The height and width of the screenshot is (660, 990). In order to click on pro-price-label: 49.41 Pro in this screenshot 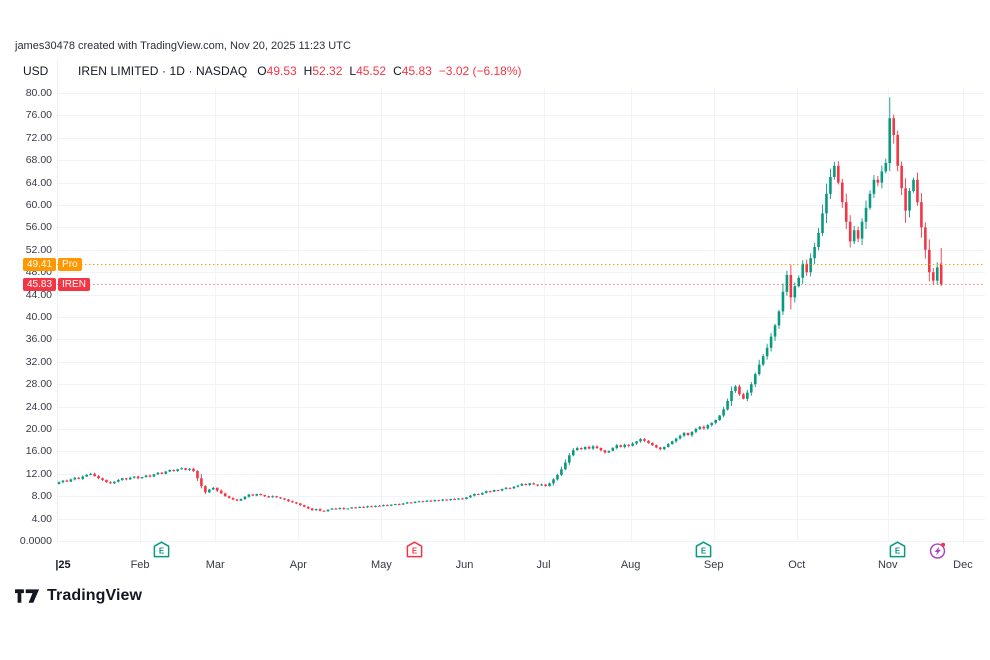, I will do `click(52, 264)`.